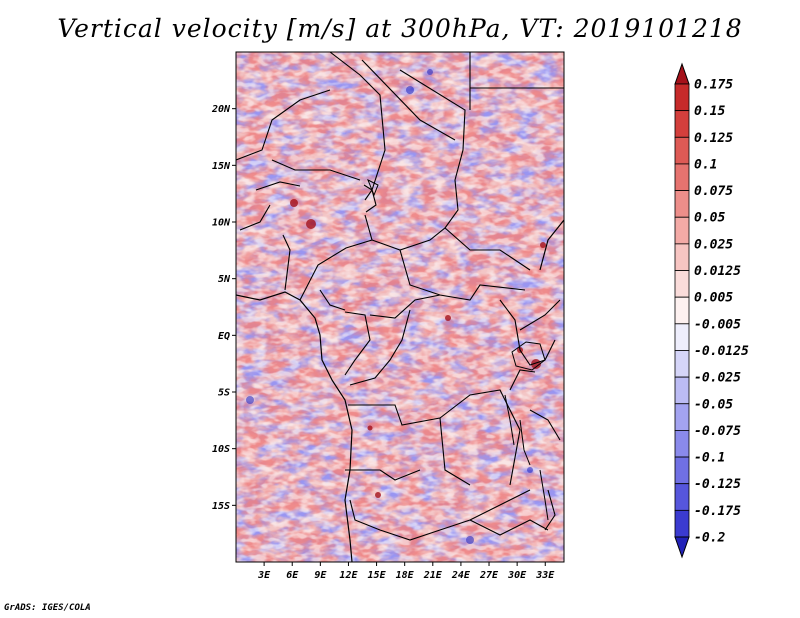 This screenshot has width=800, height=618. What do you see at coordinates (47, 608) in the screenshot?
I see `grads-credit: GrADS: IGES/COLA` at bounding box center [47, 608].